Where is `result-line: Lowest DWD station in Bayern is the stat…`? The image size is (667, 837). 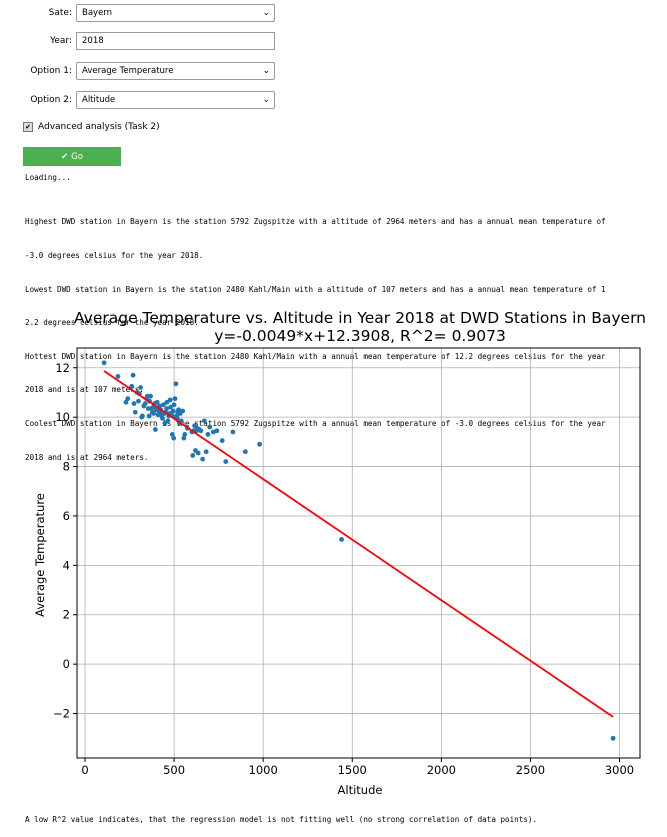 result-line: Lowest DWD station in Bayern is the stat… is located at coordinates (315, 289).